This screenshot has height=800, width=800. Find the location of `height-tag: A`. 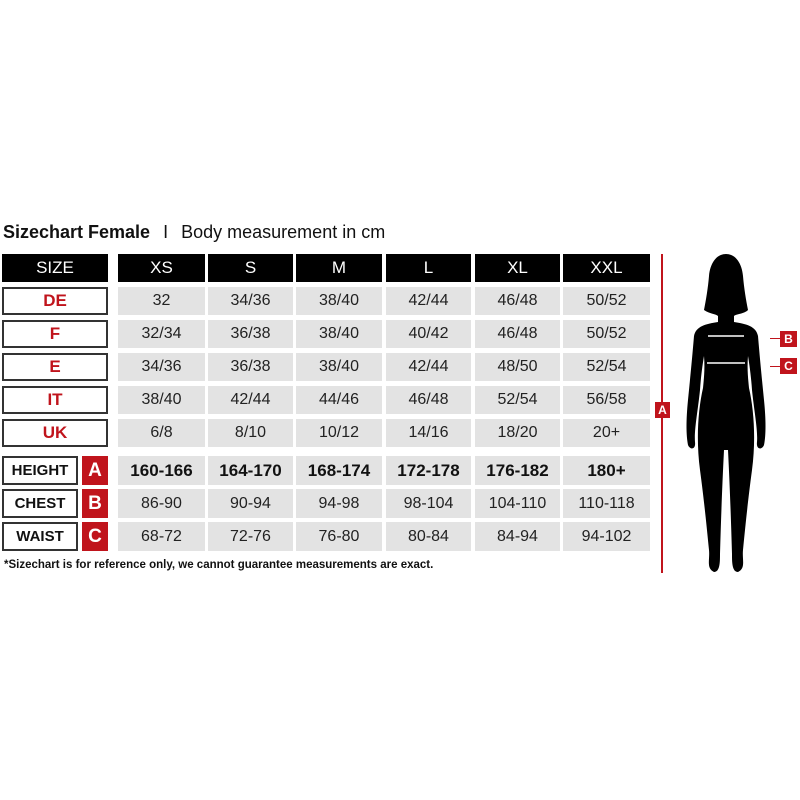

height-tag: A is located at coordinates (662, 410).